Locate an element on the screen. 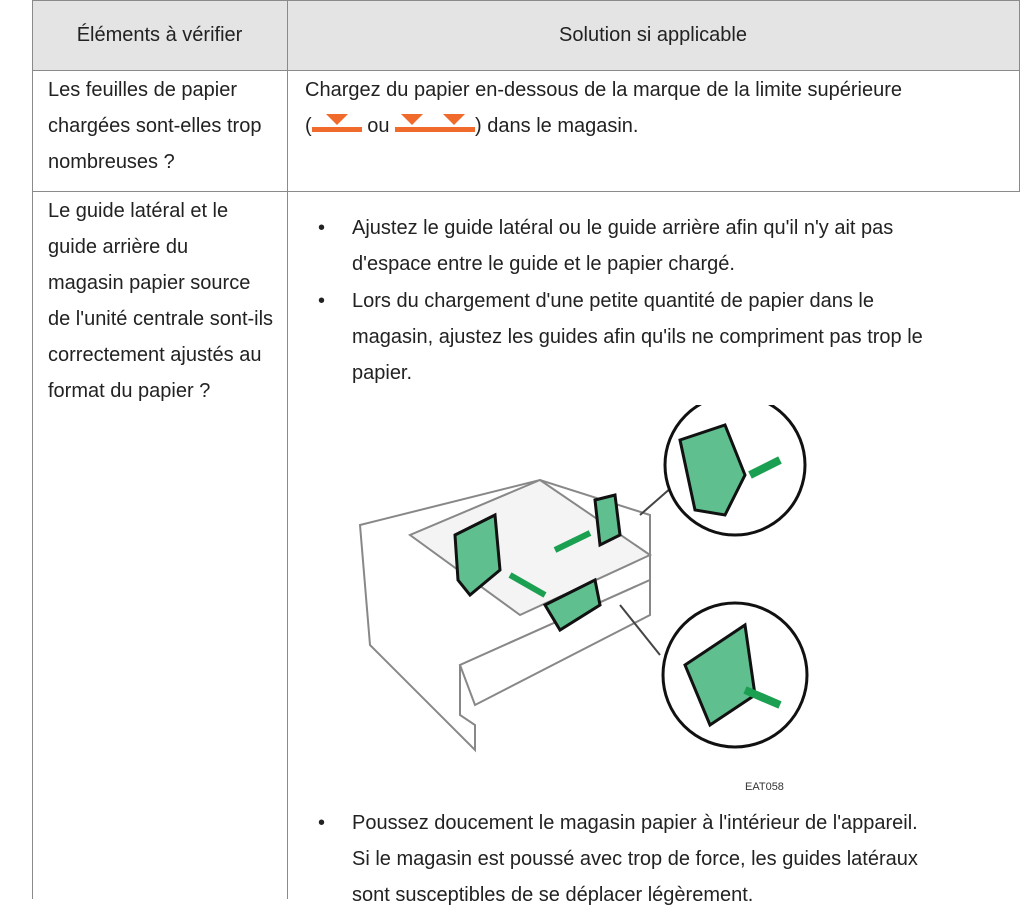 The image size is (1020, 913). figure-code: EAT058 is located at coordinates (764, 787).